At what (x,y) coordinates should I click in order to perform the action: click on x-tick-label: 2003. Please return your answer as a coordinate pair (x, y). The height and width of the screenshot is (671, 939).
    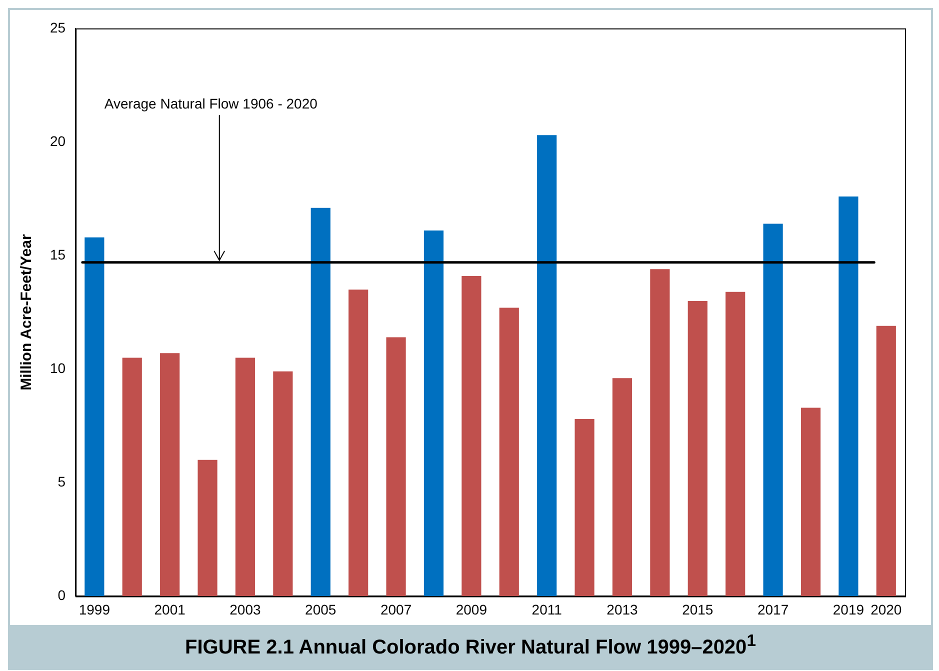
    Looking at the image, I should click on (246, 609).